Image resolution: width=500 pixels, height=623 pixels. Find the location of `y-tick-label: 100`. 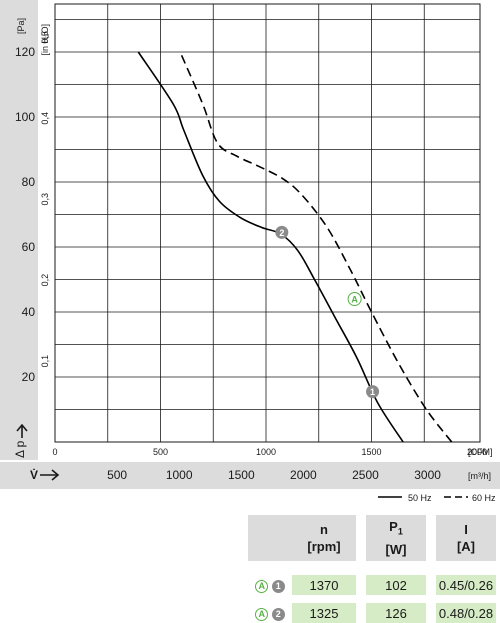

y-tick-label: 100 is located at coordinates (25, 117).